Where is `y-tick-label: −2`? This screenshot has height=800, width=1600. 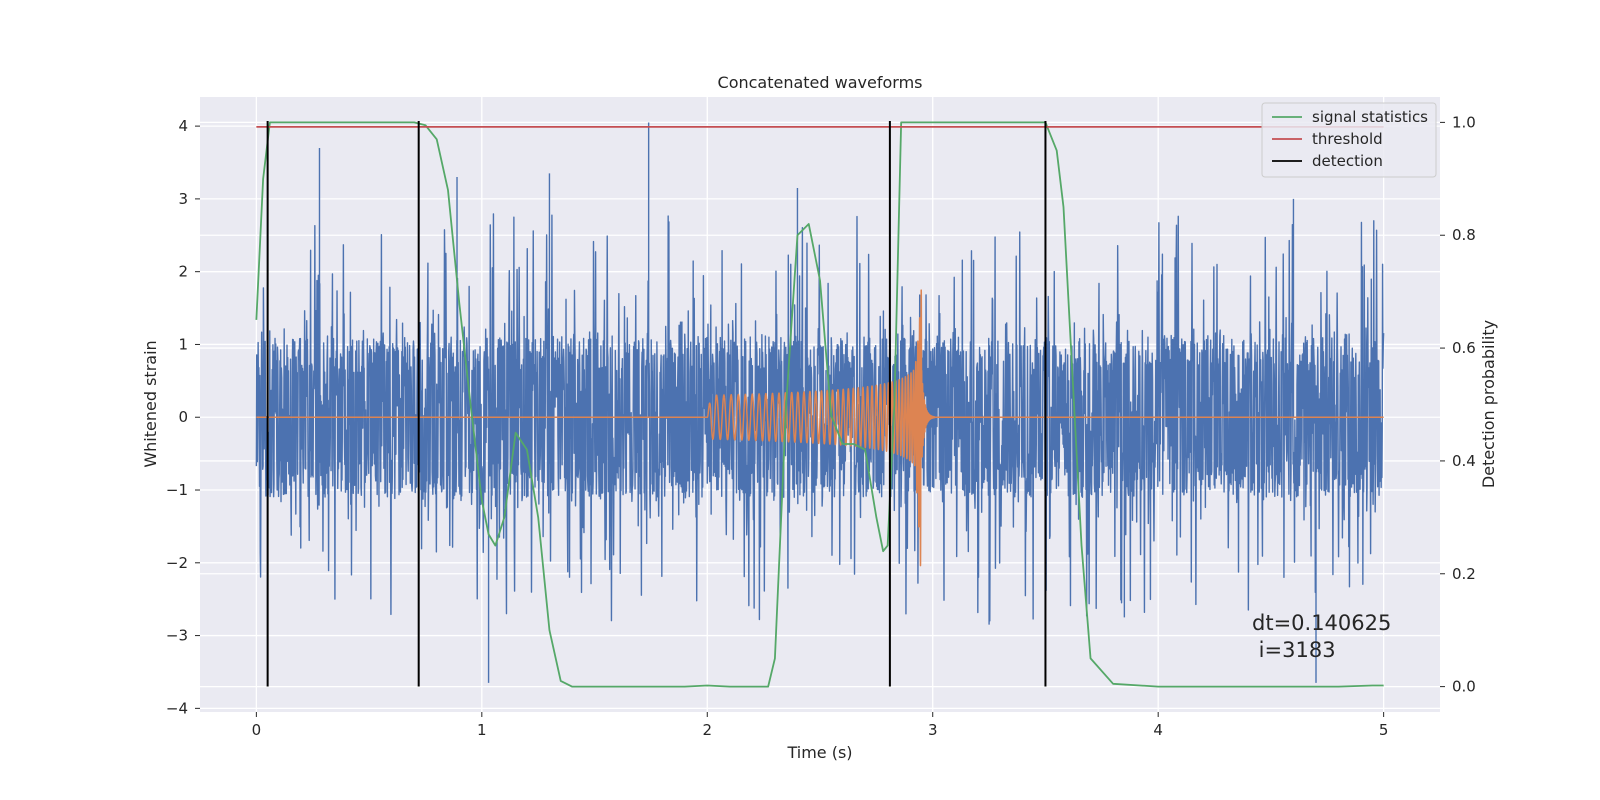
y-tick-label: −2 is located at coordinates (177, 563).